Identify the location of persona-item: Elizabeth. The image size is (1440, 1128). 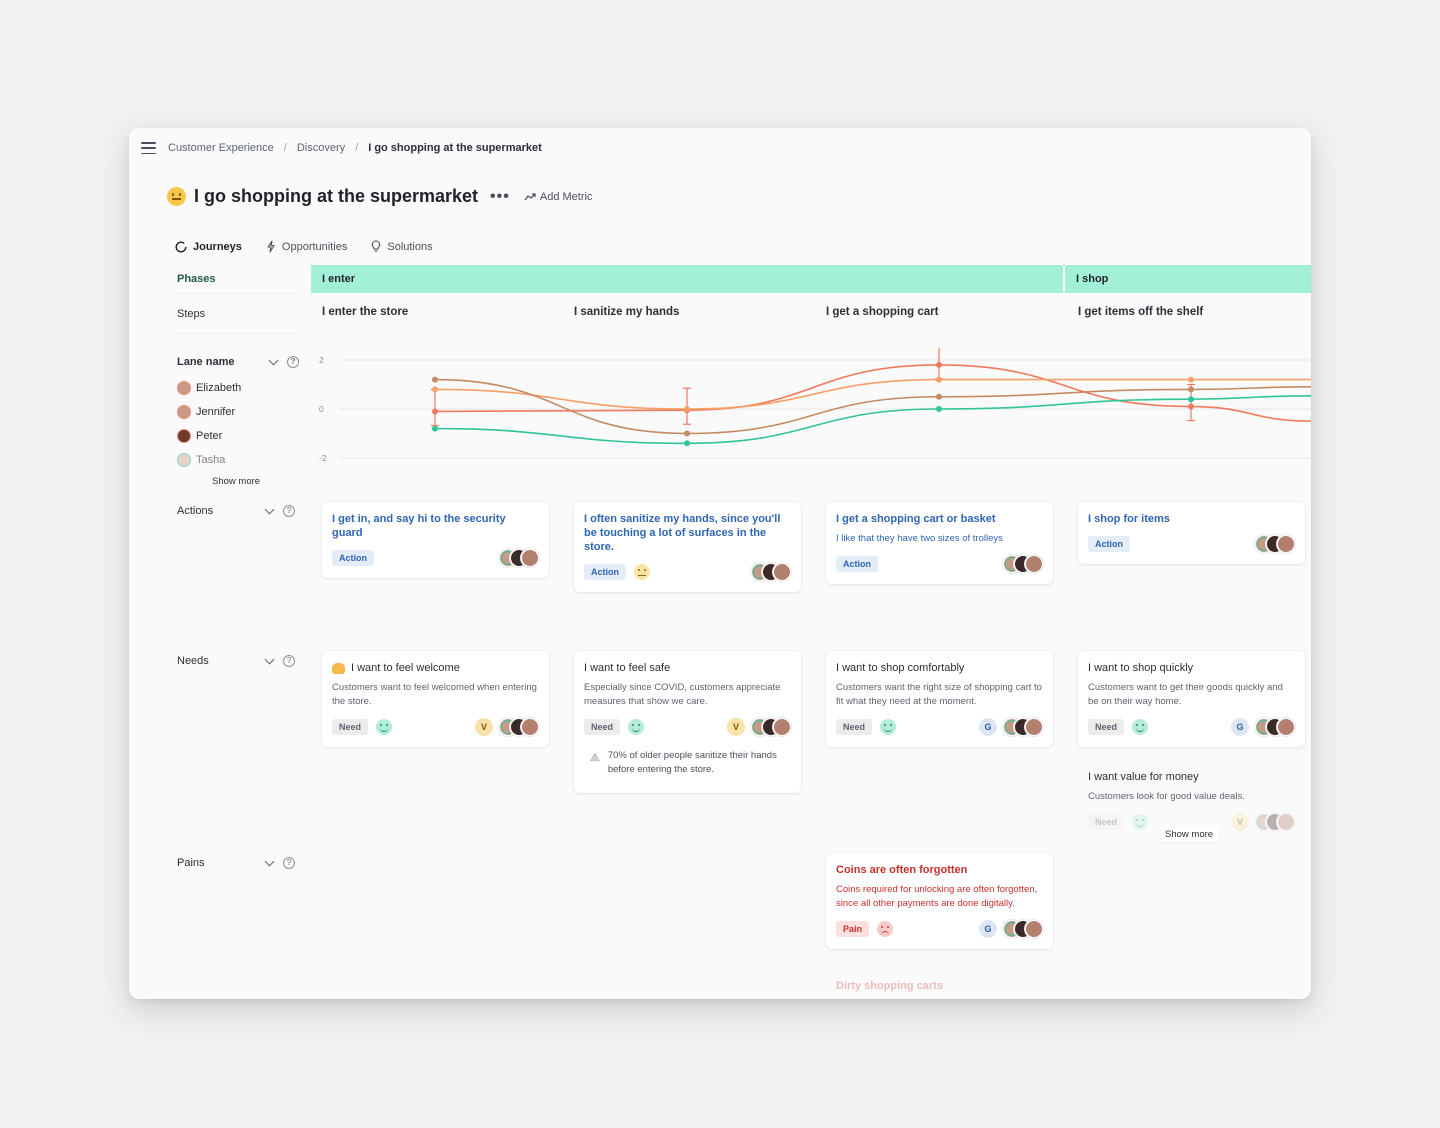
(209, 388).